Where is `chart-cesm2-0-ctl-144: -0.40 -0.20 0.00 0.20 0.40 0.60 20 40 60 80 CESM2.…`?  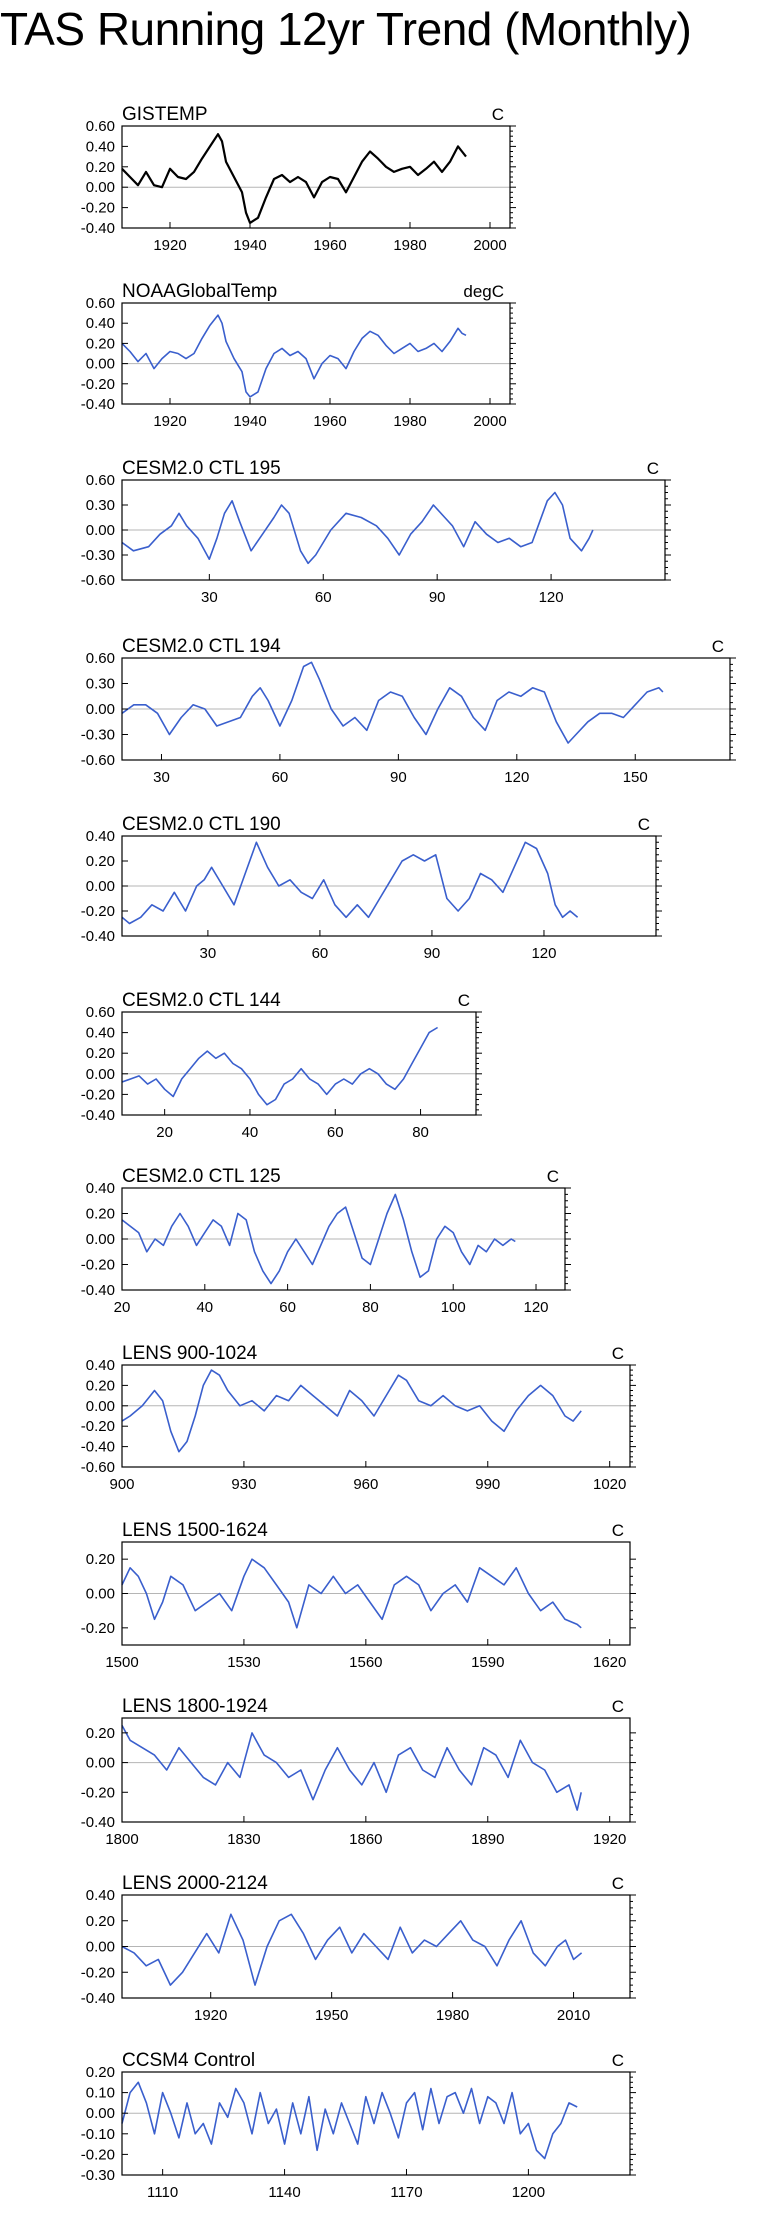 chart-cesm2-0-ctl-144: -0.40 -0.20 0.00 0.20 0.40 0.60 20 40 60 80 CESM2.… is located at coordinates (281, 1065).